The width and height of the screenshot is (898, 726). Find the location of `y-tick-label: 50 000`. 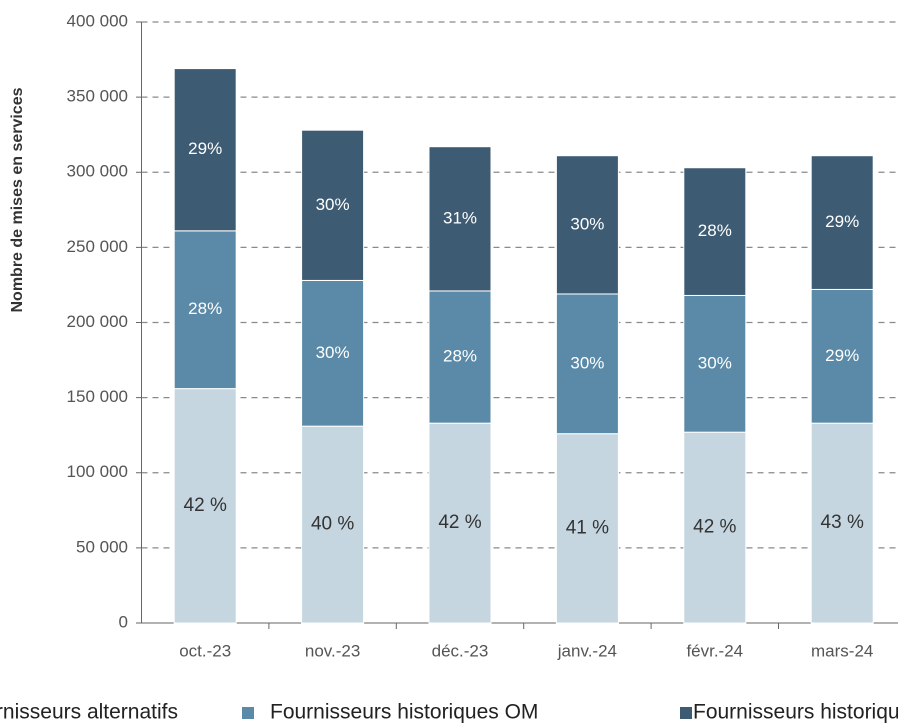

y-tick-label: 50 000 is located at coordinates (102, 546).